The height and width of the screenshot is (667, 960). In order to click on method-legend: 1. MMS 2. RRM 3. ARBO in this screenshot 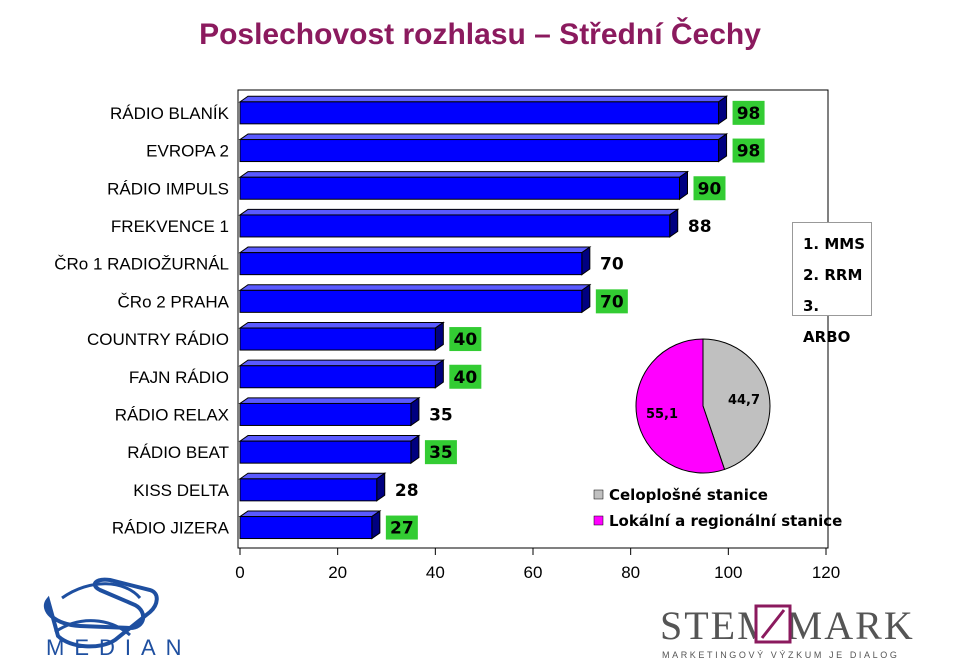, I will do `click(832, 284)`.